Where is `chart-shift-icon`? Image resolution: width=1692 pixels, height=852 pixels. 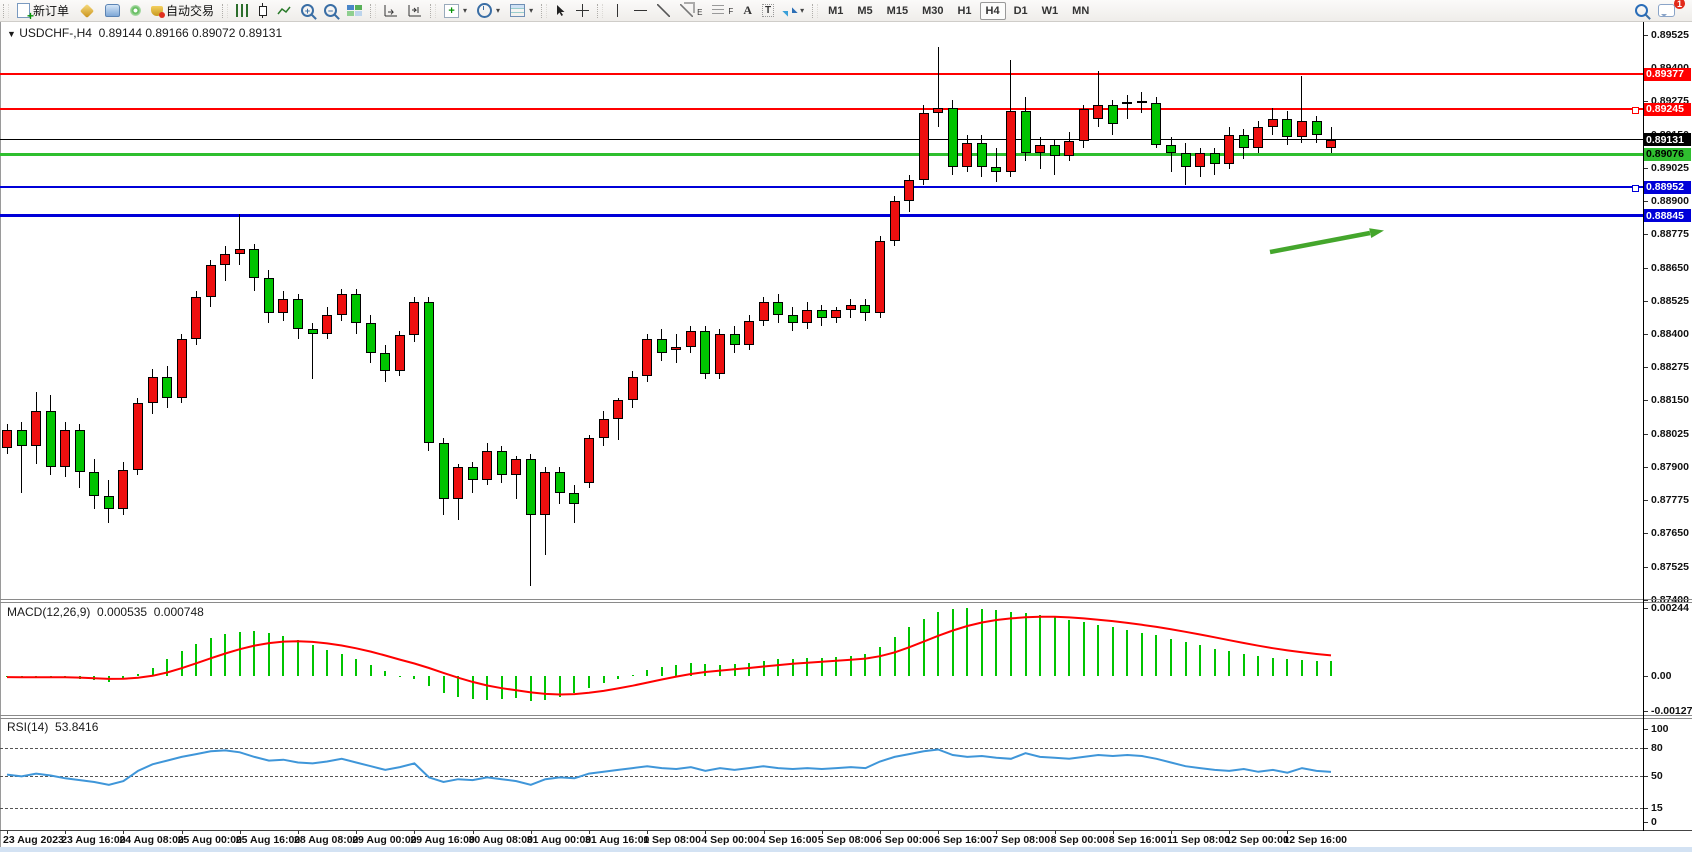
chart-shift-icon is located at coordinates (415, 11).